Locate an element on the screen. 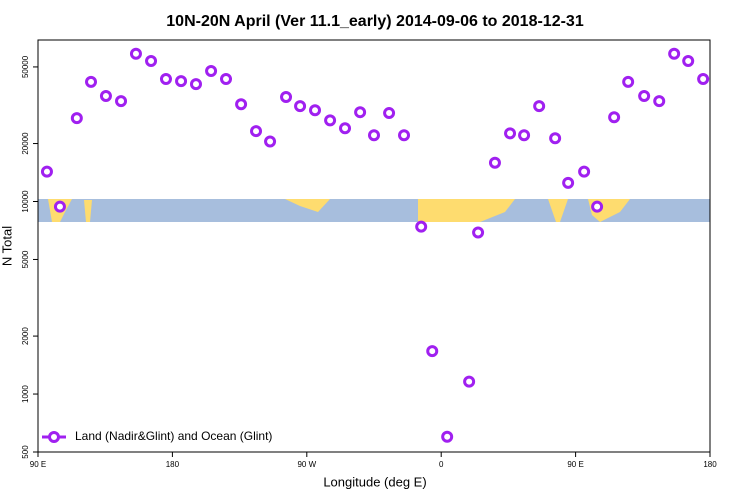  x-tick-label: 0 is located at coordinates (441, 464).